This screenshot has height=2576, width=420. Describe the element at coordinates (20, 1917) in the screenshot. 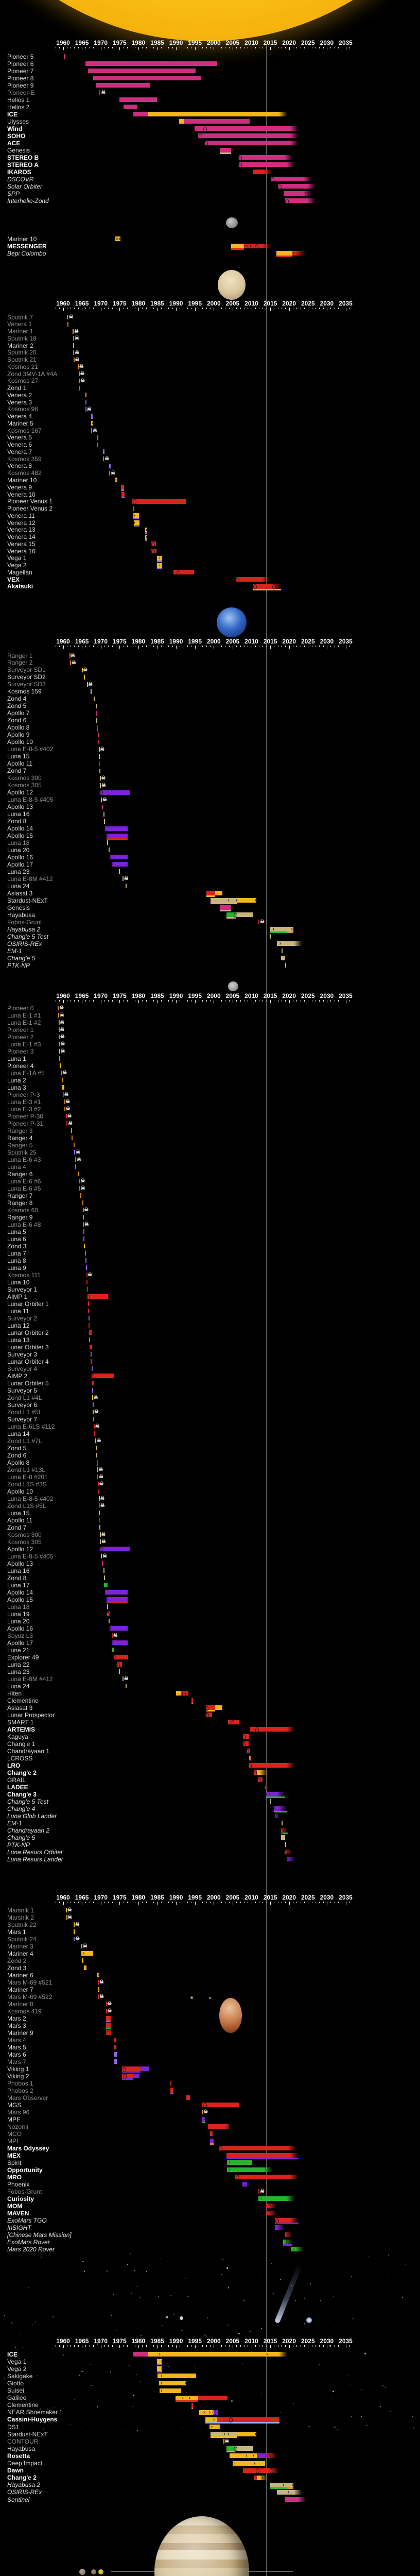

I see `mission-row-label: Marsnik 2` at that location.